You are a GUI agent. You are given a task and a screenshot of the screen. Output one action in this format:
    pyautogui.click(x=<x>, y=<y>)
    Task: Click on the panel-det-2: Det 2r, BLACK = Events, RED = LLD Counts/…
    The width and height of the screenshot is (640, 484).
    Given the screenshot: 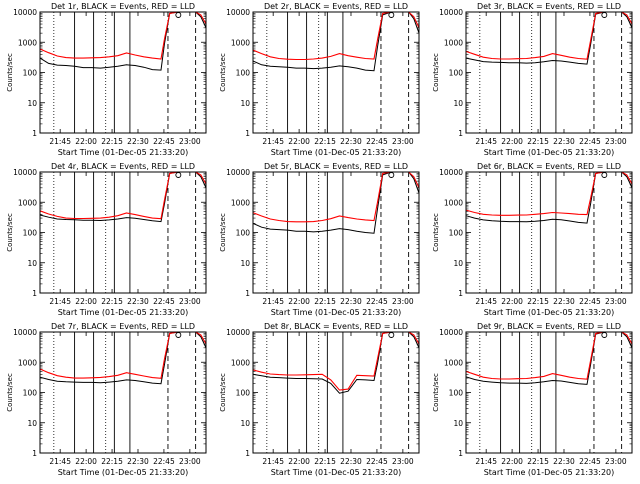 What is the action you would take?
    pyautogui.click(x=319, y=79)
    